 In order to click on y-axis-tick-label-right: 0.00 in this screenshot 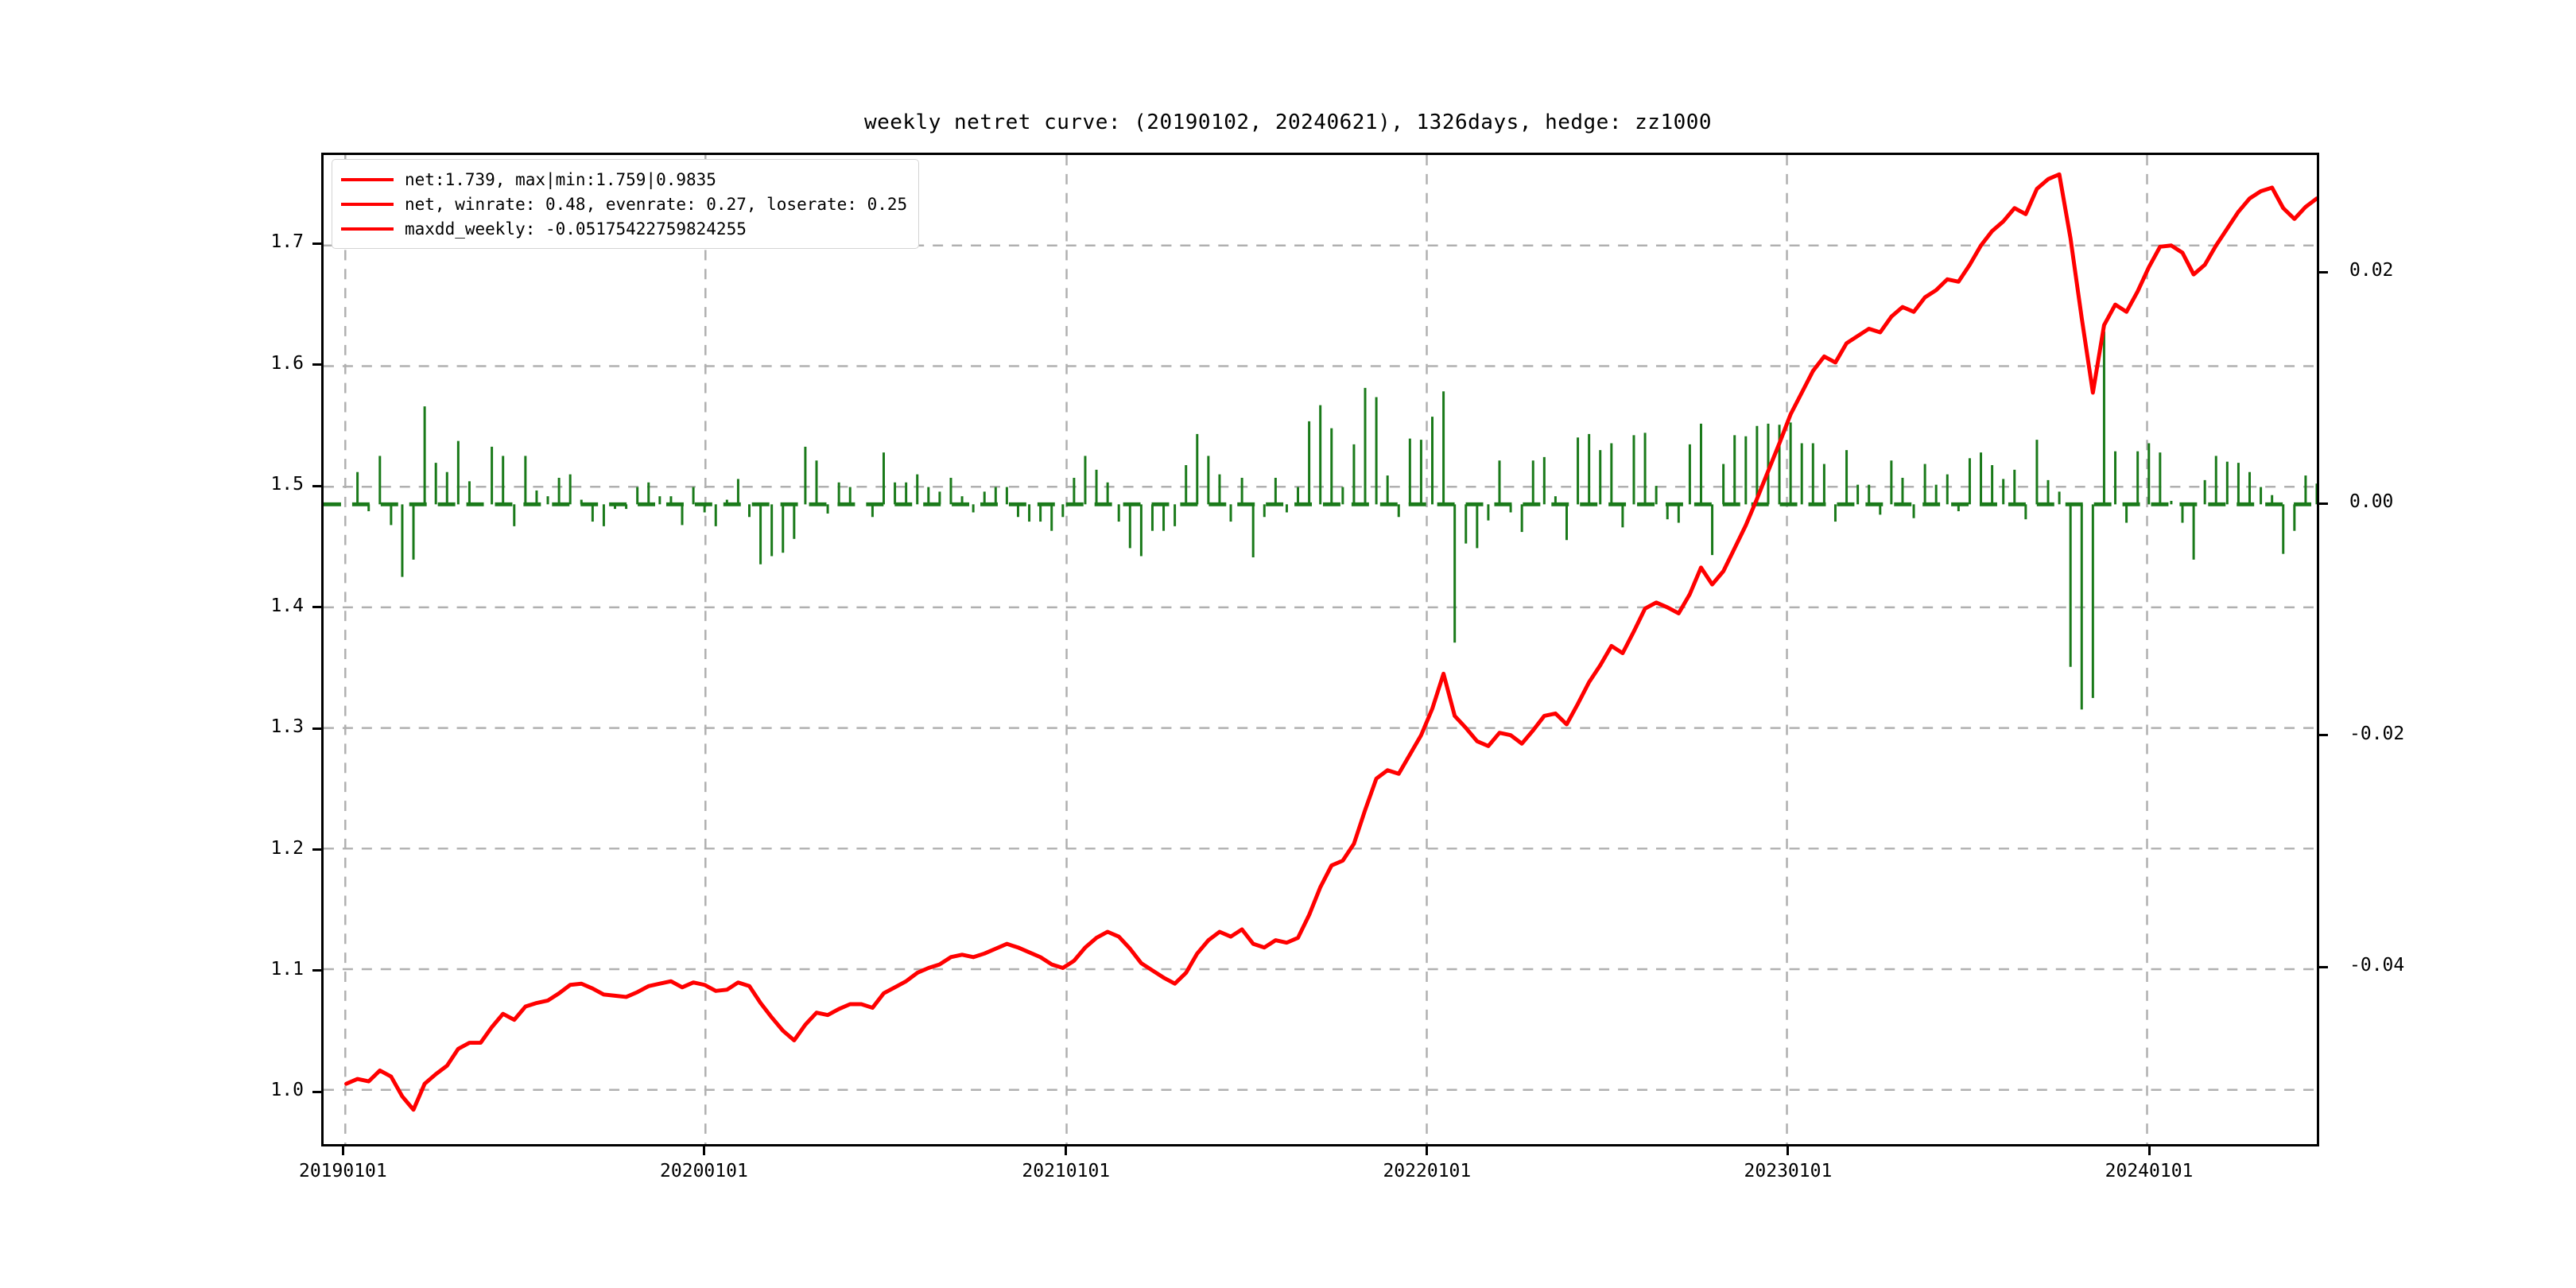, I will do `click(2371, 502)`.